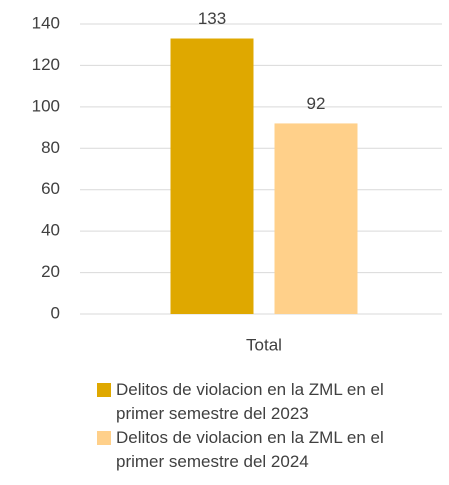  I want to click on y-tick-label: 100, so click(46, 105).